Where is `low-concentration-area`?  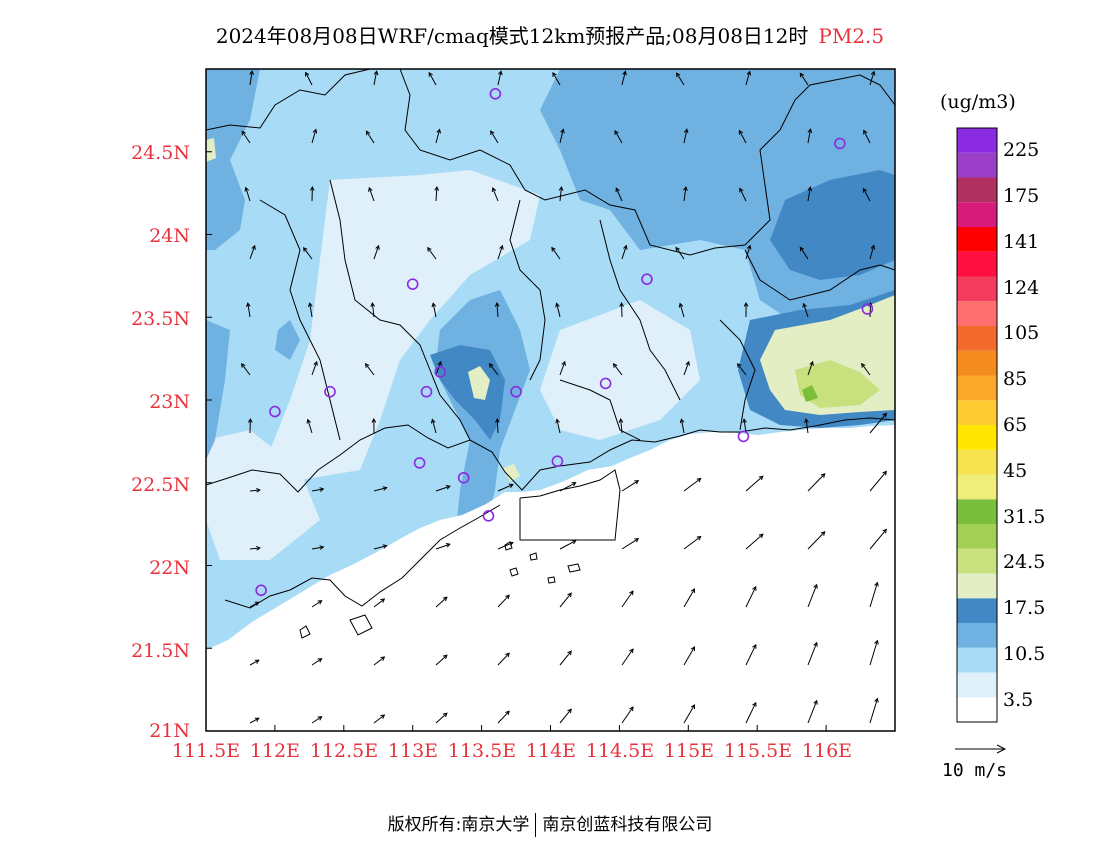 low-concentration-area is located at coordinates (620, 370).